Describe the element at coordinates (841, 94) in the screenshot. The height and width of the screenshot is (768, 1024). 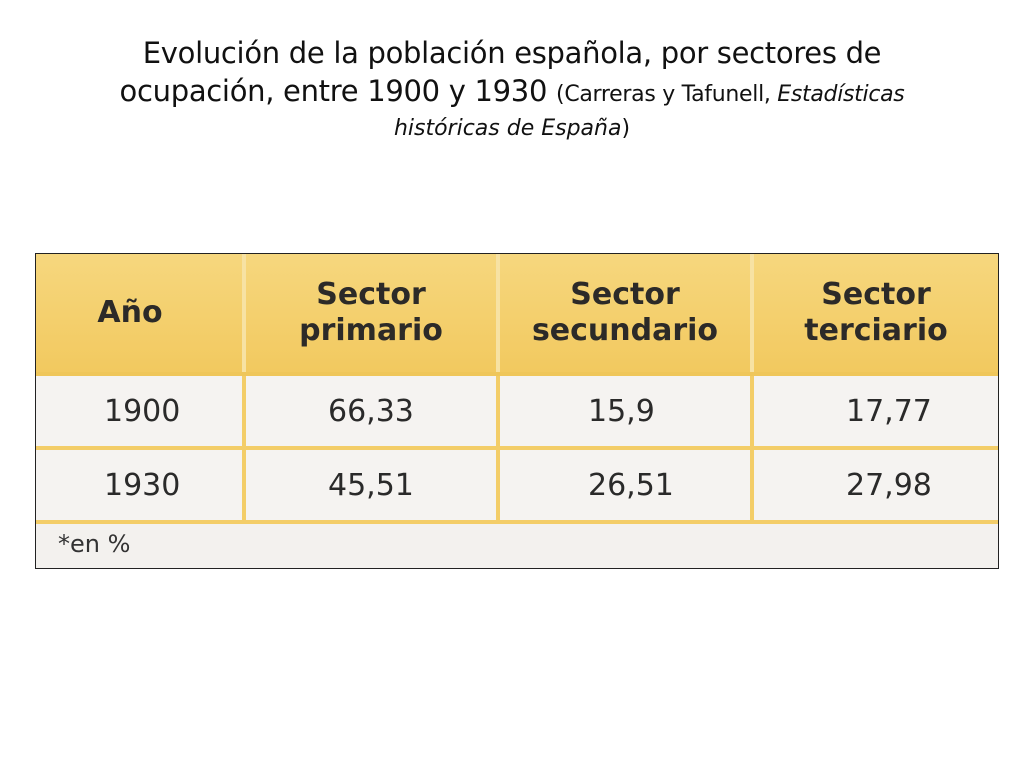
I see `title-source-italic-1: Estadísticas` at that location.